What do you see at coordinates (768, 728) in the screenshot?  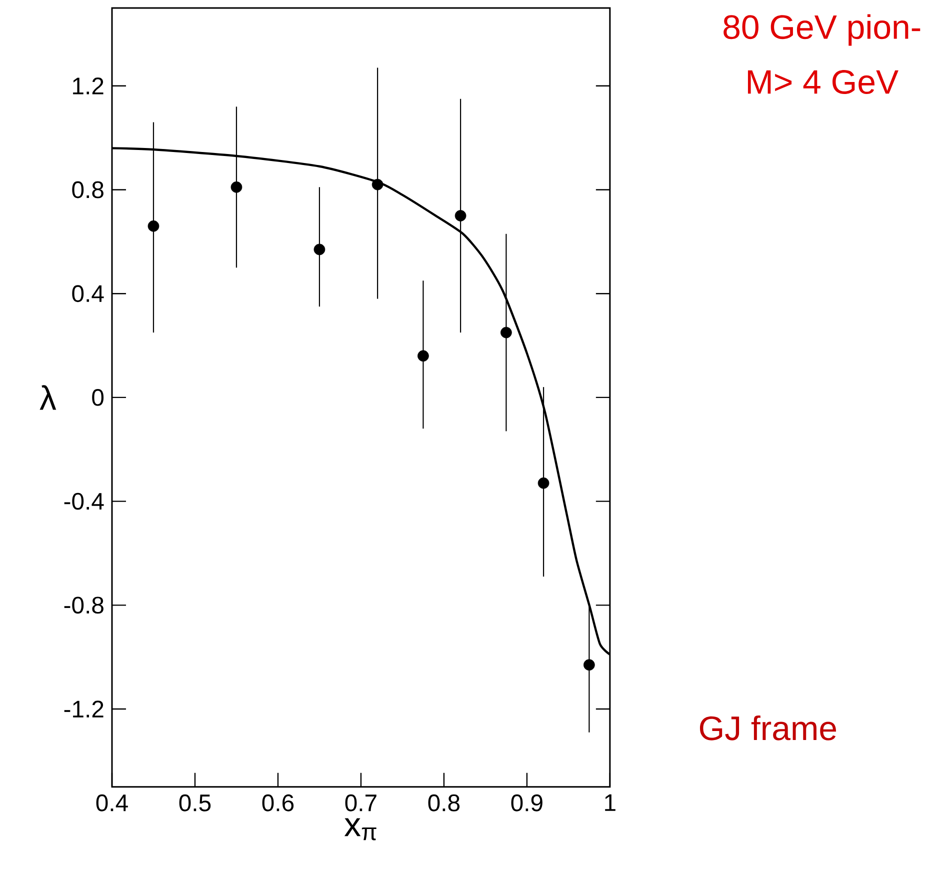 I see `text: GJ frame` at bounding box center [768, 728].